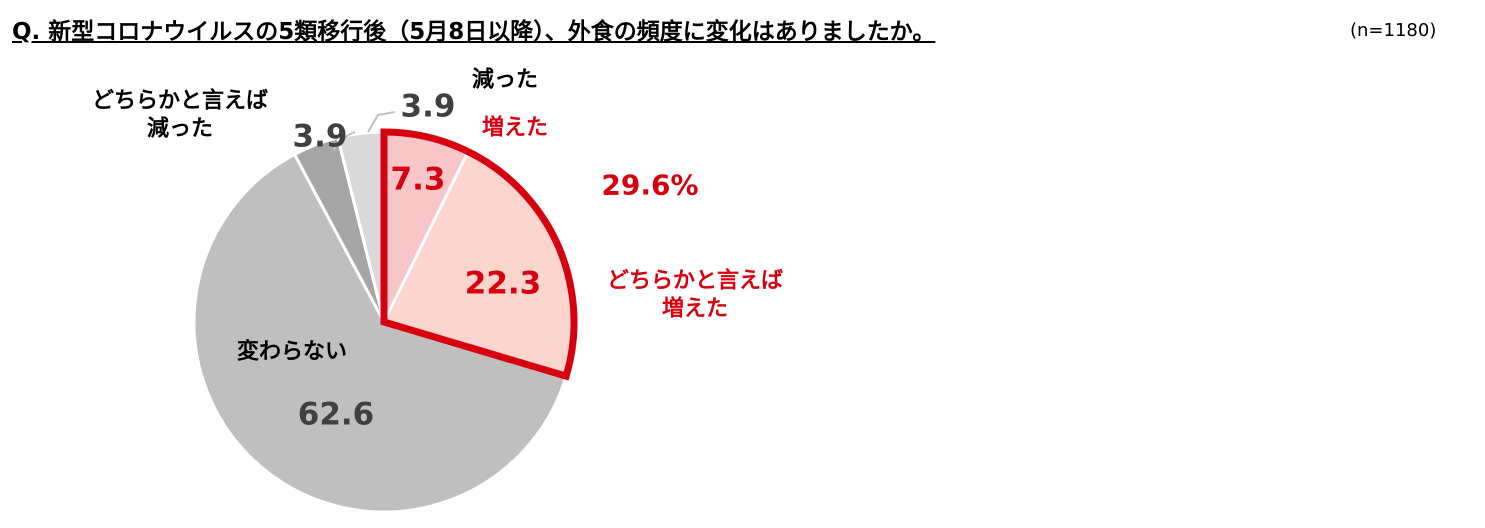 The width and height of the screenshot is (1485, 528). Describe the element at coordinates (479, 254) in the screenshot. I see `highlight-outline` at that location.